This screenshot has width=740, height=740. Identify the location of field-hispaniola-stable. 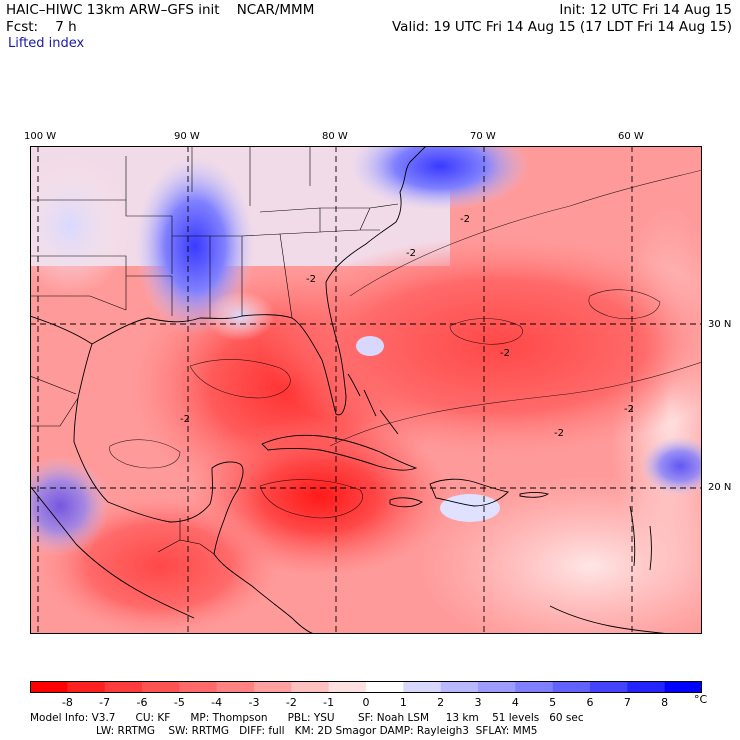
(470, 508).